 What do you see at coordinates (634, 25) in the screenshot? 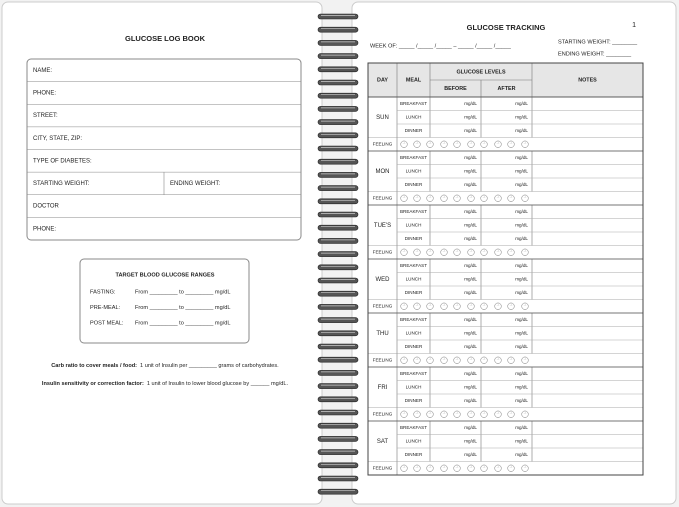
I see `page-number: 1` at bounding box center [634, 25].